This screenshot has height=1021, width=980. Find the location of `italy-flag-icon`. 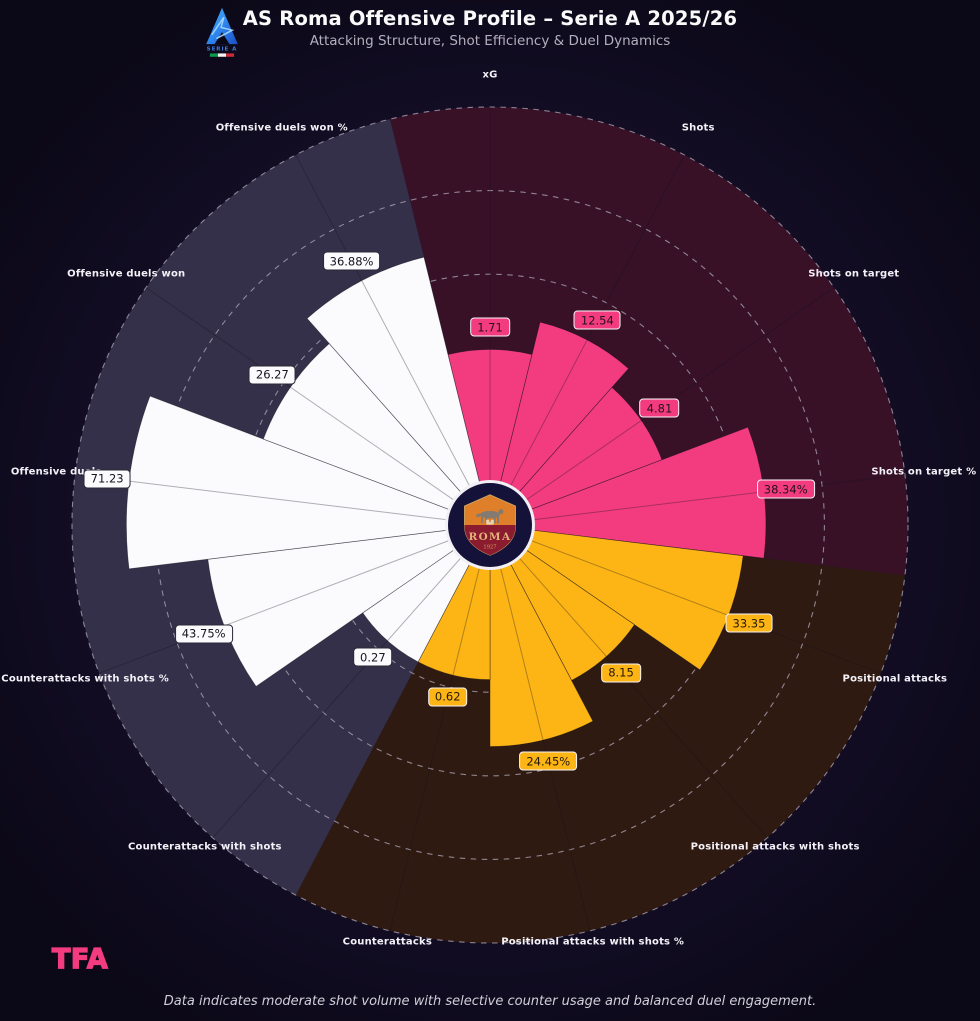

italy-flag-icon is located at coordinates (222, 55).